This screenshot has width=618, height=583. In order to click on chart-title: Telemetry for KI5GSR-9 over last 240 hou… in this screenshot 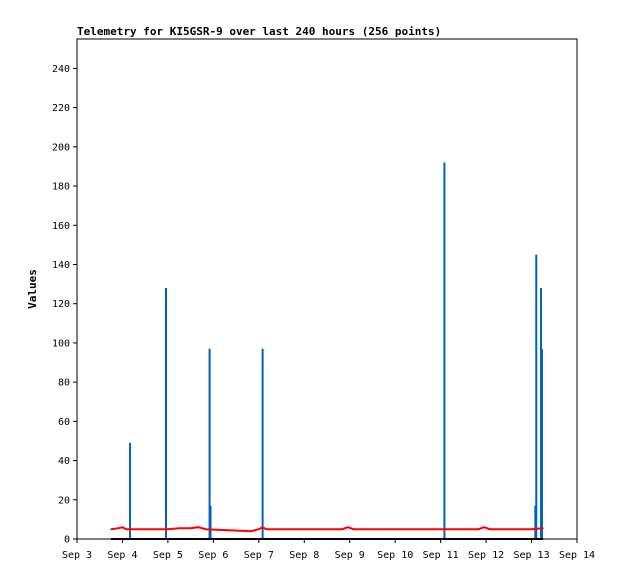, I will do `click(259, 31)`.